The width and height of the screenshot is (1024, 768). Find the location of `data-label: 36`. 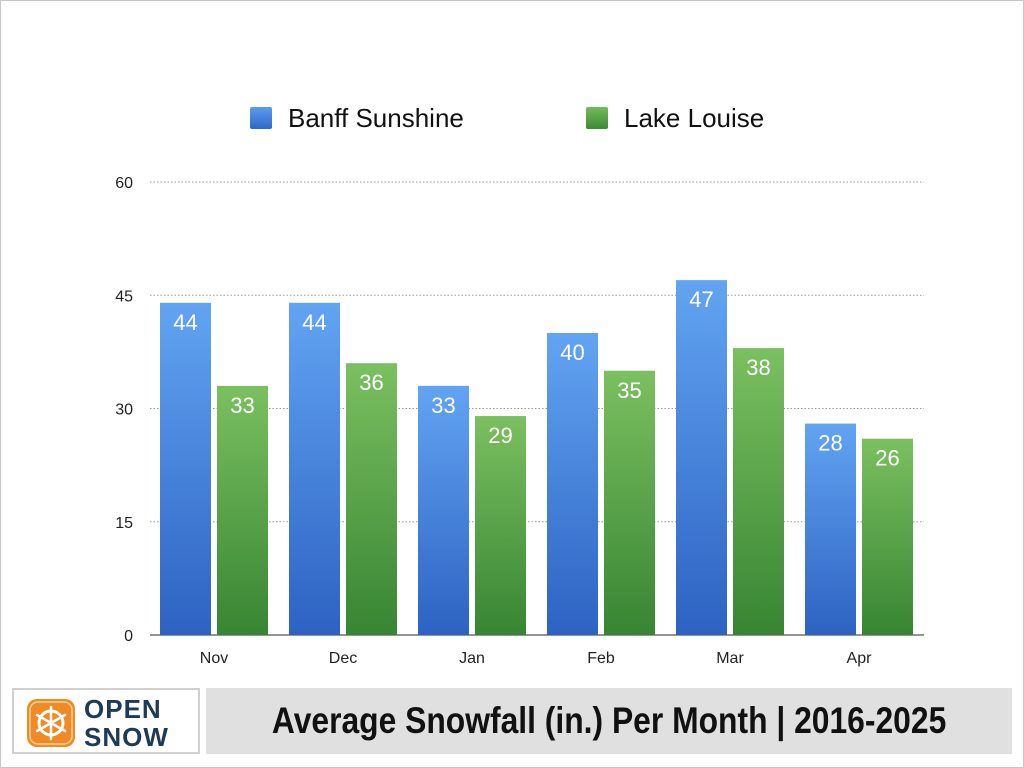

data-label: 36 is located at coordinates (371, 382).